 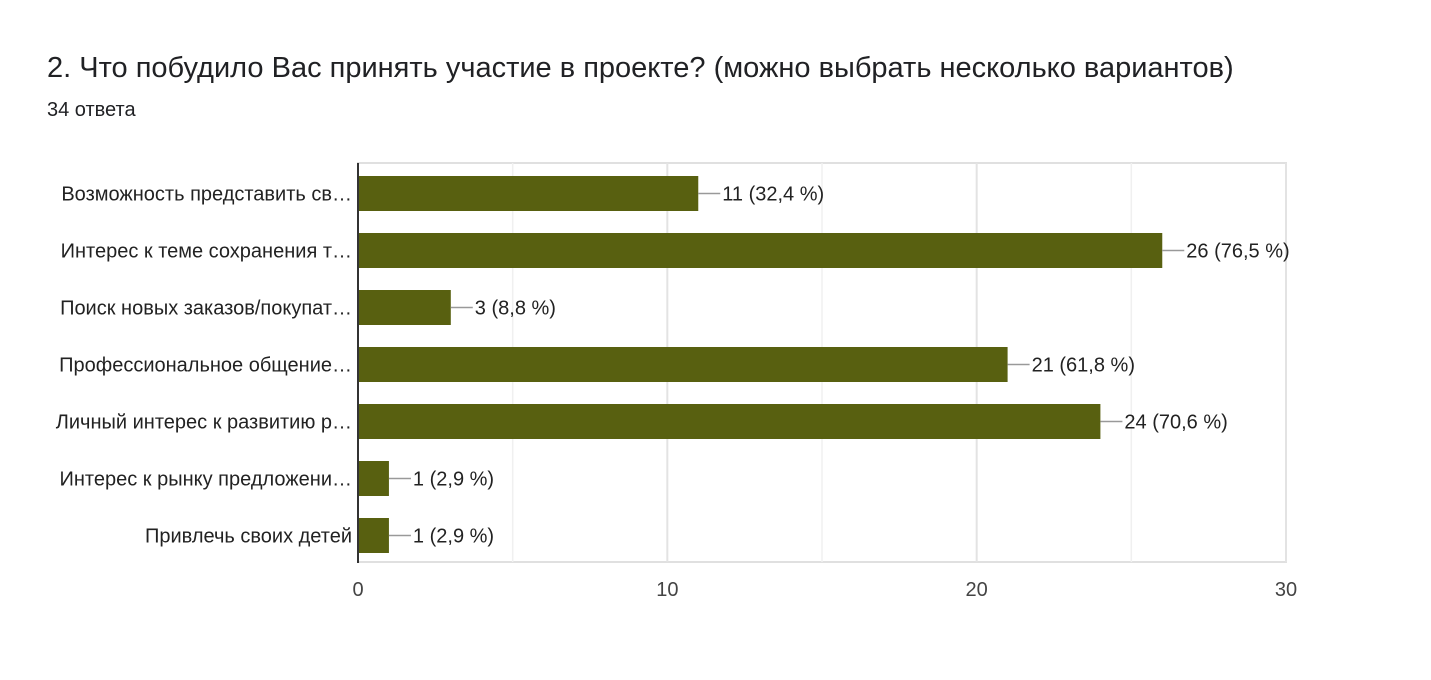 I want to click on data-label: 11 (32,4 %), so click(x=773, y=195).